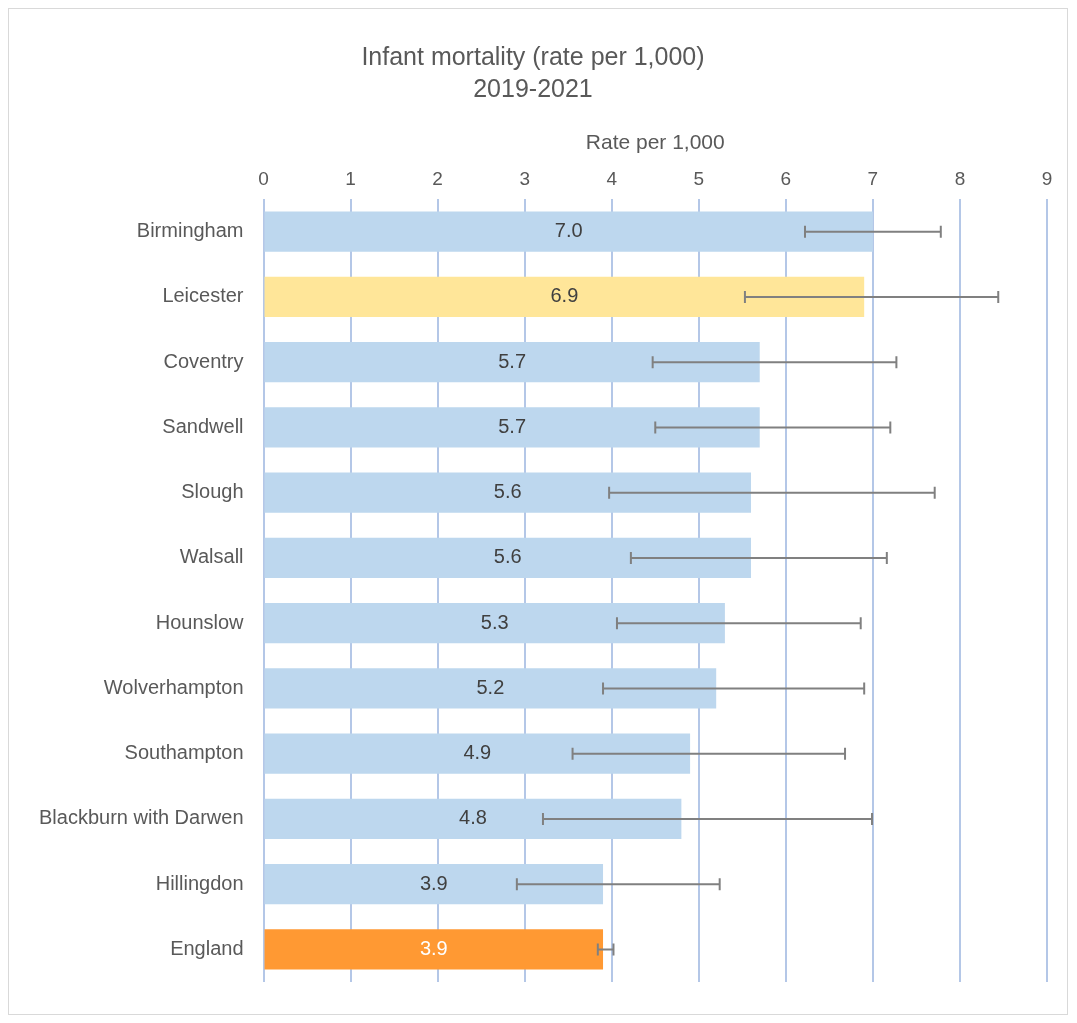 Image resolution: width=1077 pixels, height=1023 pixels. Describe the element at coordinates (207, 947) in the screenshot. I see `y-tick-label: England` at that location.